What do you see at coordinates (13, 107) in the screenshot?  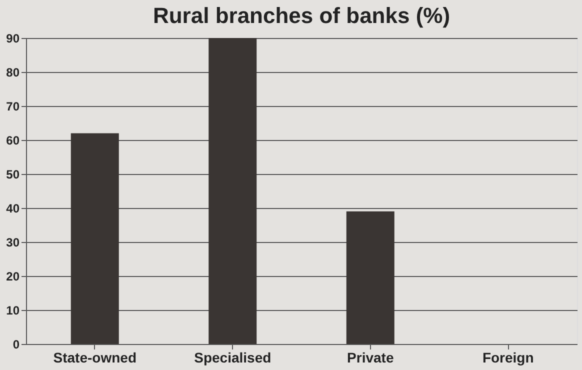 I see `y-tick-label: 70` at bounding box center [13, 107].